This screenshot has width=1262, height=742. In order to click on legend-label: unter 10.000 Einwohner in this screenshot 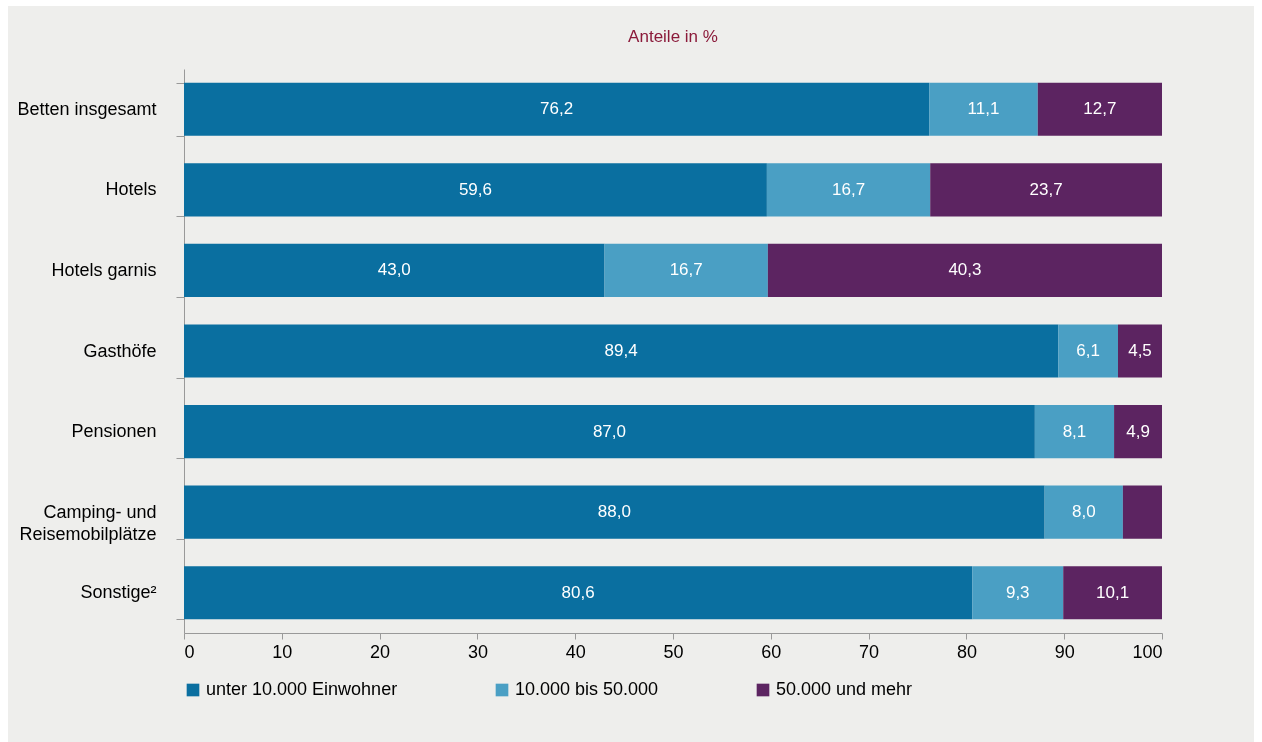, I will do `click(302, 689)`.